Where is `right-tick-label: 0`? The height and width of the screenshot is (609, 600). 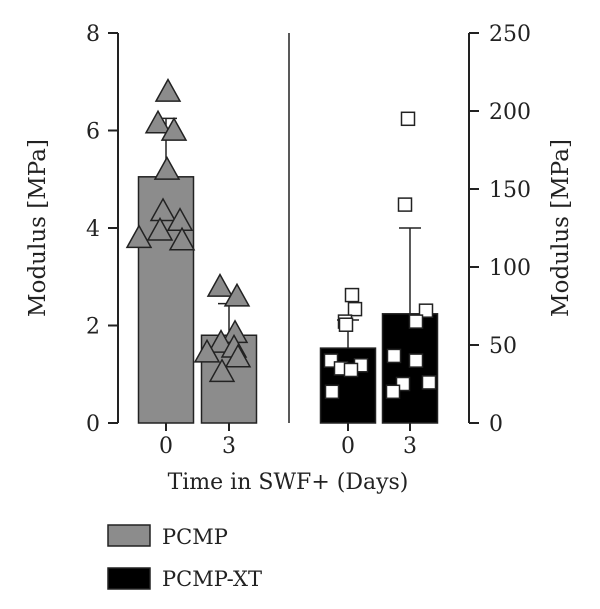 right-tick-label: 0 is located at coordinates (496, 424).